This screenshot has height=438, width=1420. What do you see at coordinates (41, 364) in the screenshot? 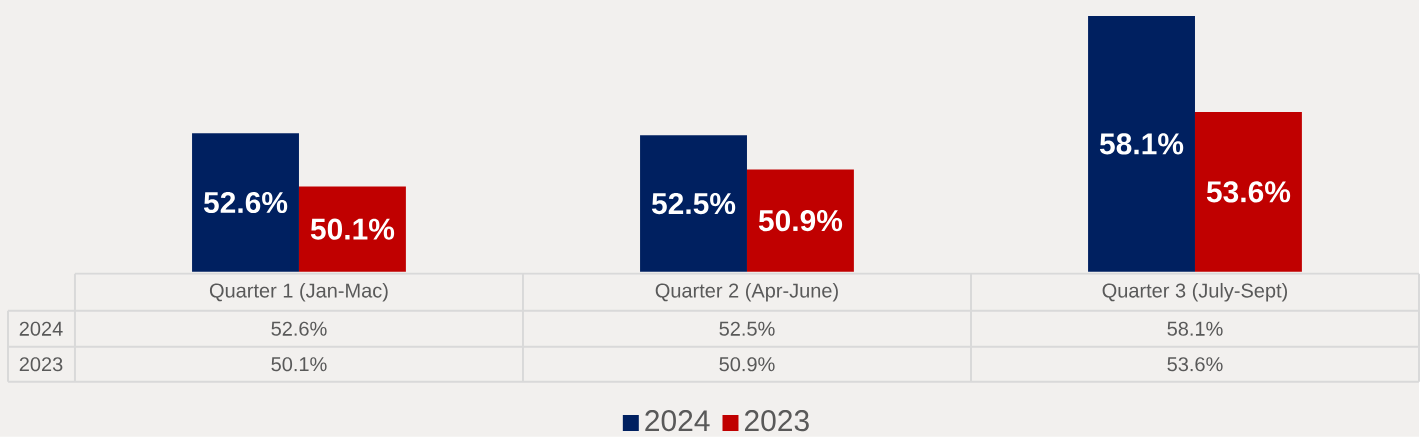
I see `text: 2023` at bounding box center [41, 364].